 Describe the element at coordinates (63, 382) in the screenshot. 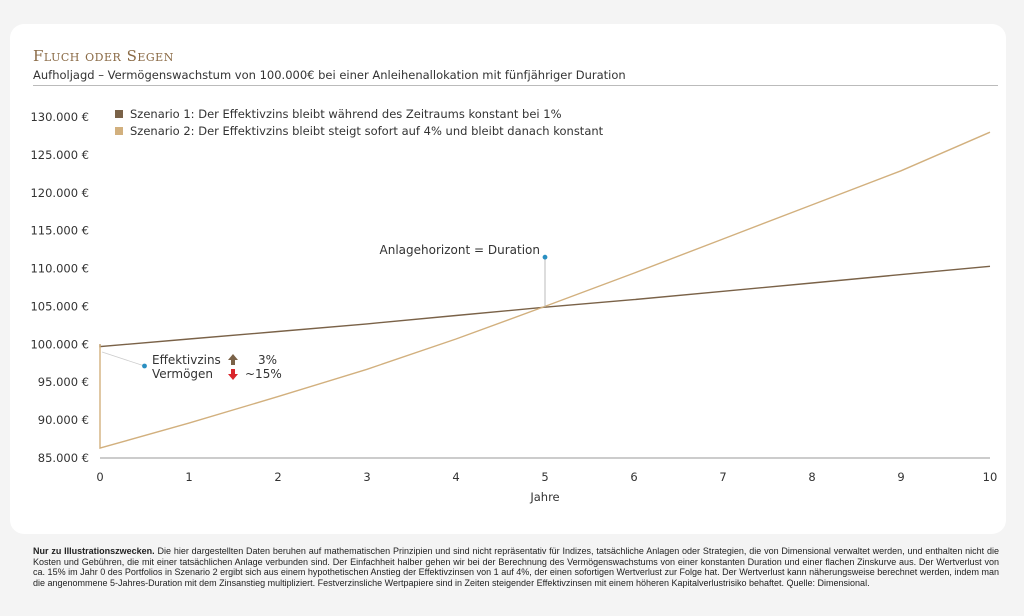

I see `y-tick-label: 95.000 €` at that location.